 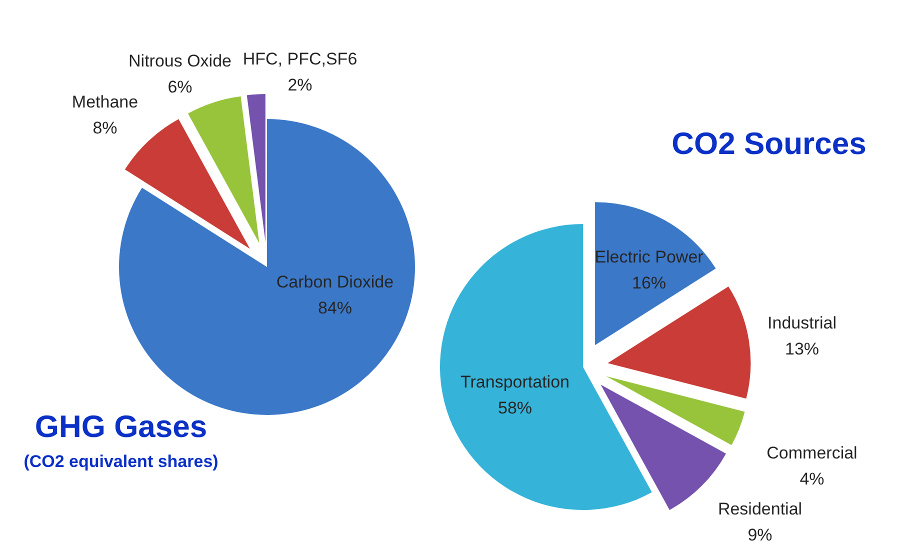 I want to click on slice-label: Industrial, so click(x=802, y=323).